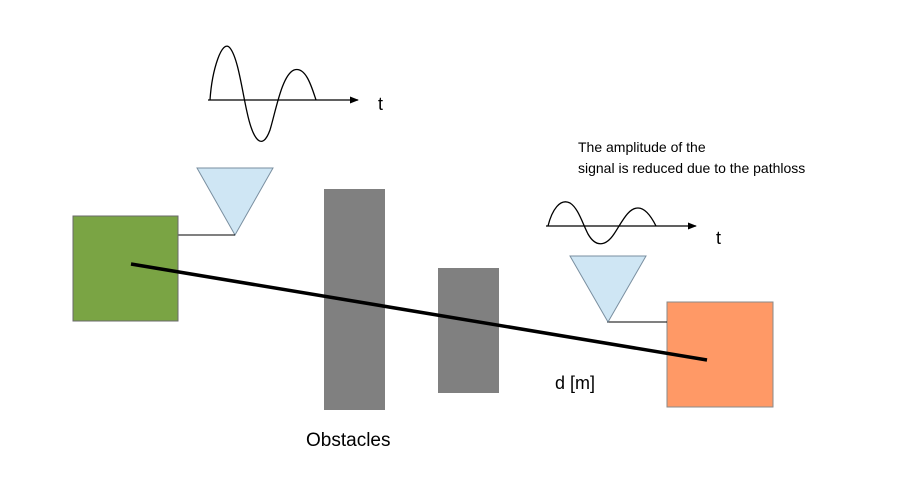 This screenshot has height=479, width=912. What do you see at coordinates (419, 312) in the screenshot?
I see `propagation-path-line` at bounding box center [419, 312].